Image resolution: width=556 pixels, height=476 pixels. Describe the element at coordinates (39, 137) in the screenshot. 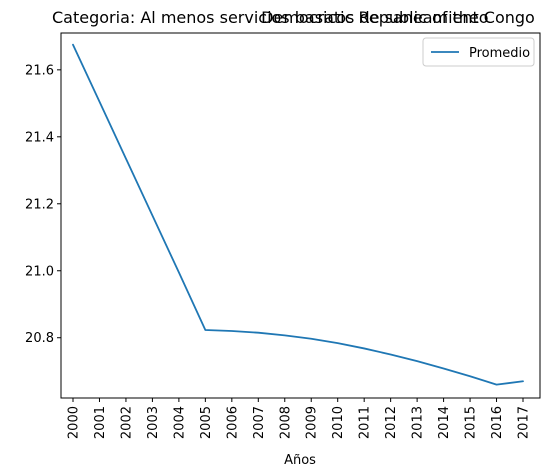

I see `y-tick-label: 21.4` at that location.